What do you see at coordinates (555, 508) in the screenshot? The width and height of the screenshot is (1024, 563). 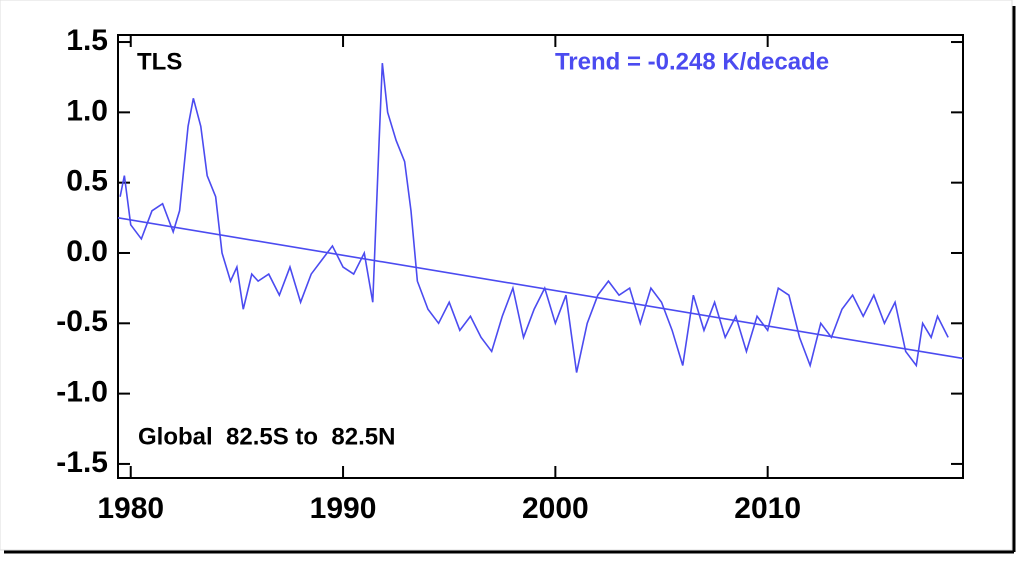 I see `x-tick-label: 2000` at bounding box center [555, 508].